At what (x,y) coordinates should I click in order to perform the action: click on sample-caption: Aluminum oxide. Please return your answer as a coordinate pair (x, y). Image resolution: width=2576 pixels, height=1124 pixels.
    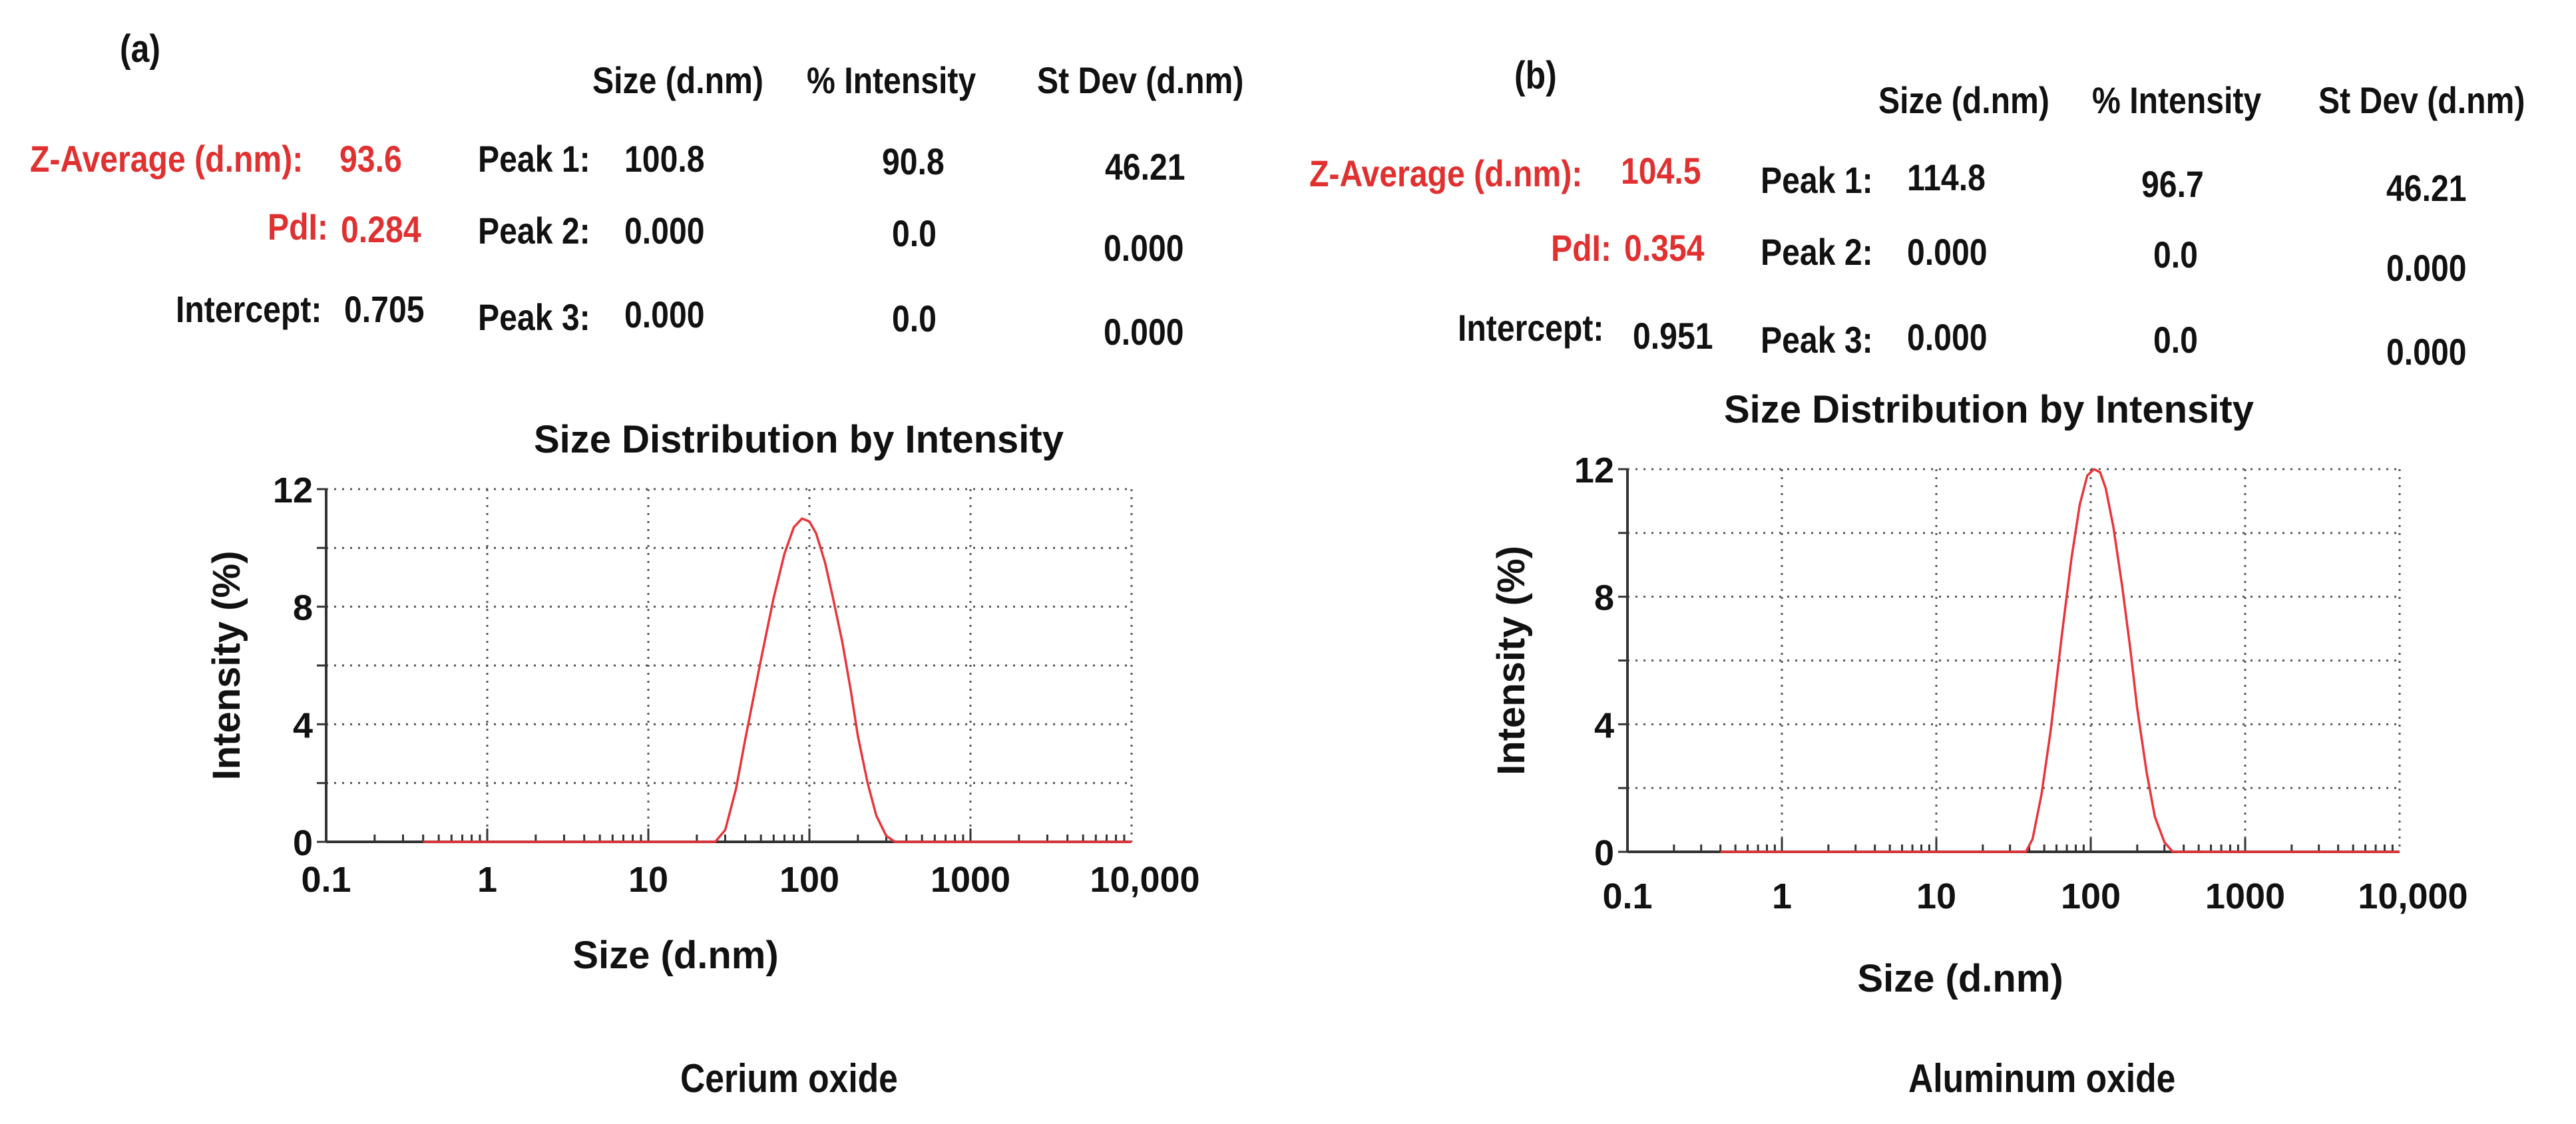
    Looking at the image, I should click on (2042, 1078).